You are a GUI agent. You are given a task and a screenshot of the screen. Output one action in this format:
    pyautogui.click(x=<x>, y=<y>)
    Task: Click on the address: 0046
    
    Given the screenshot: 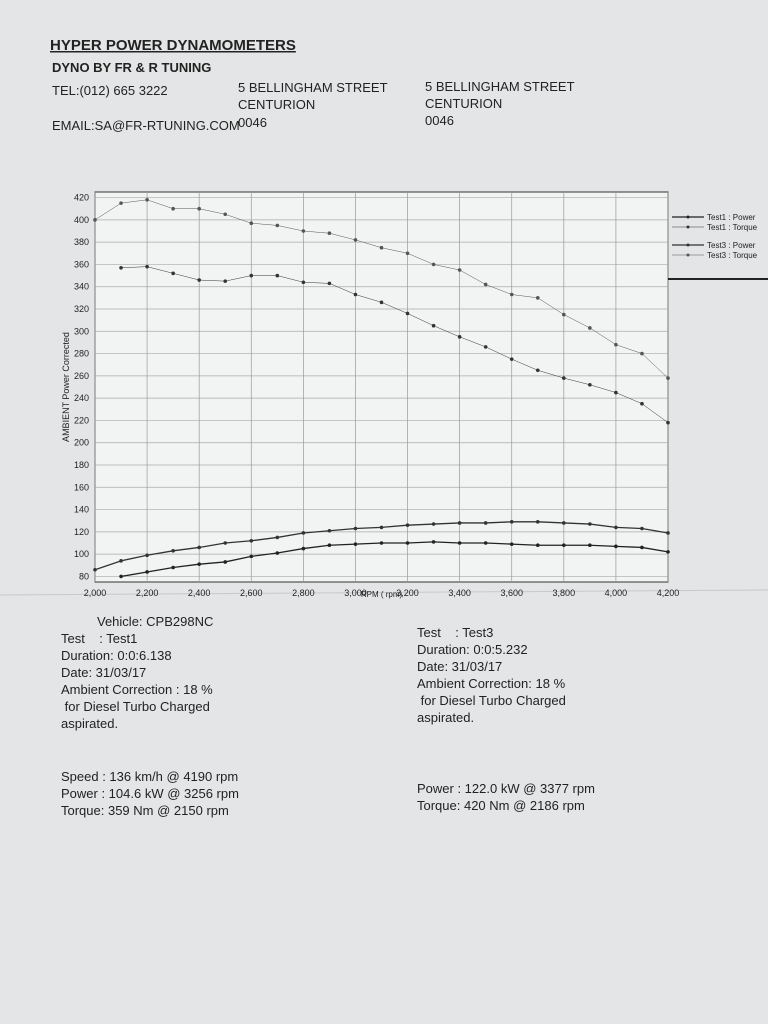 What is the action you would take?
    pyautogui.click(x=252, y=122)
    